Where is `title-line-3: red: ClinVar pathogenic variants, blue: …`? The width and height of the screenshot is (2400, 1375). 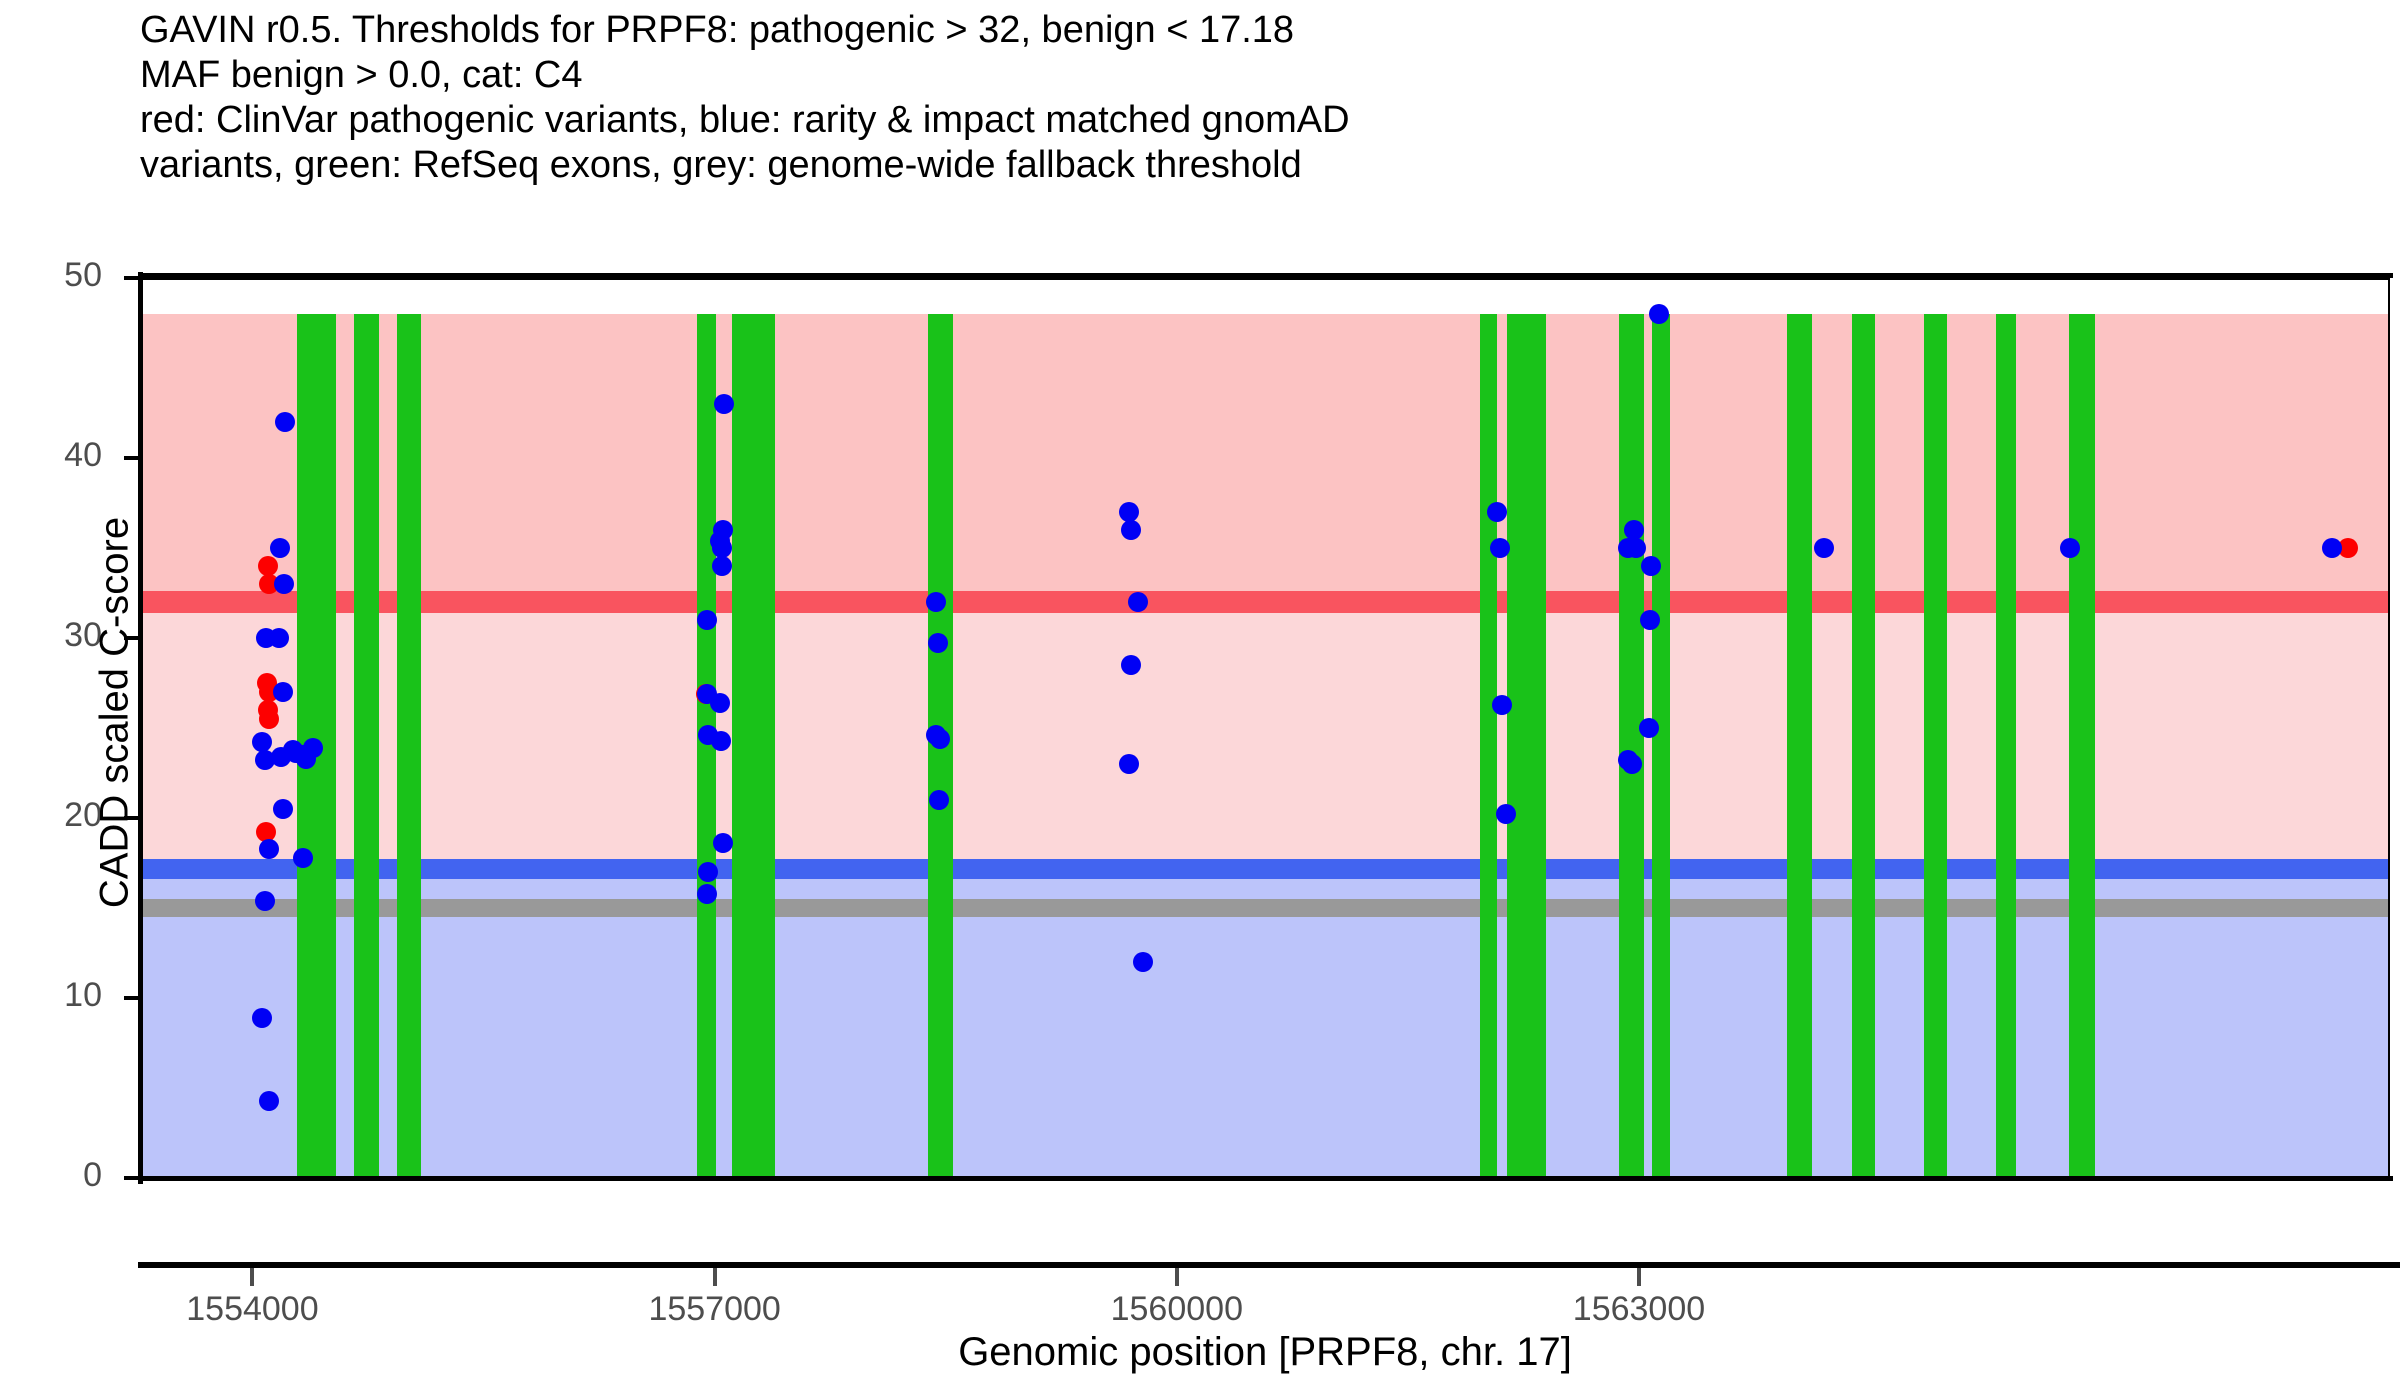 title-line-3: red: ClinVar pathogenic variants, blue: … is located at coordinates (745, 120).